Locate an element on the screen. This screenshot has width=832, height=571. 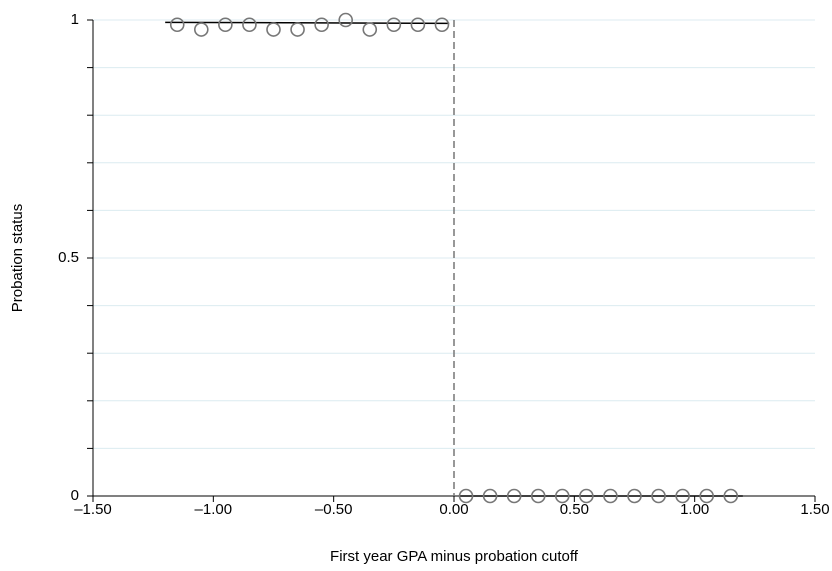
y-tick-label: 1 is located at coordinates (75, 19).